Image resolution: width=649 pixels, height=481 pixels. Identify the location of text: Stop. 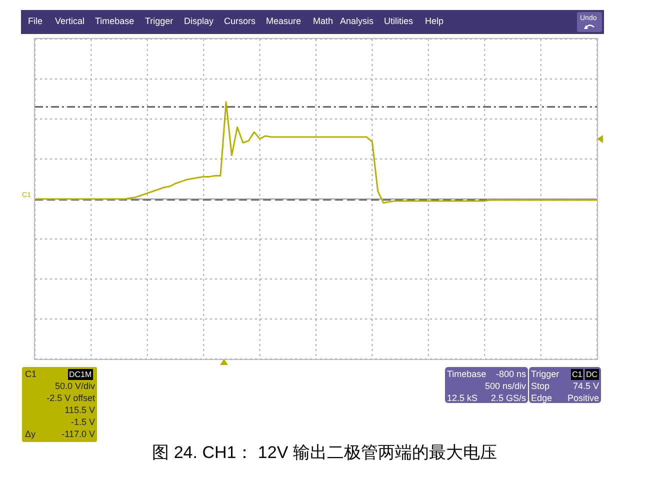
(540, 386).